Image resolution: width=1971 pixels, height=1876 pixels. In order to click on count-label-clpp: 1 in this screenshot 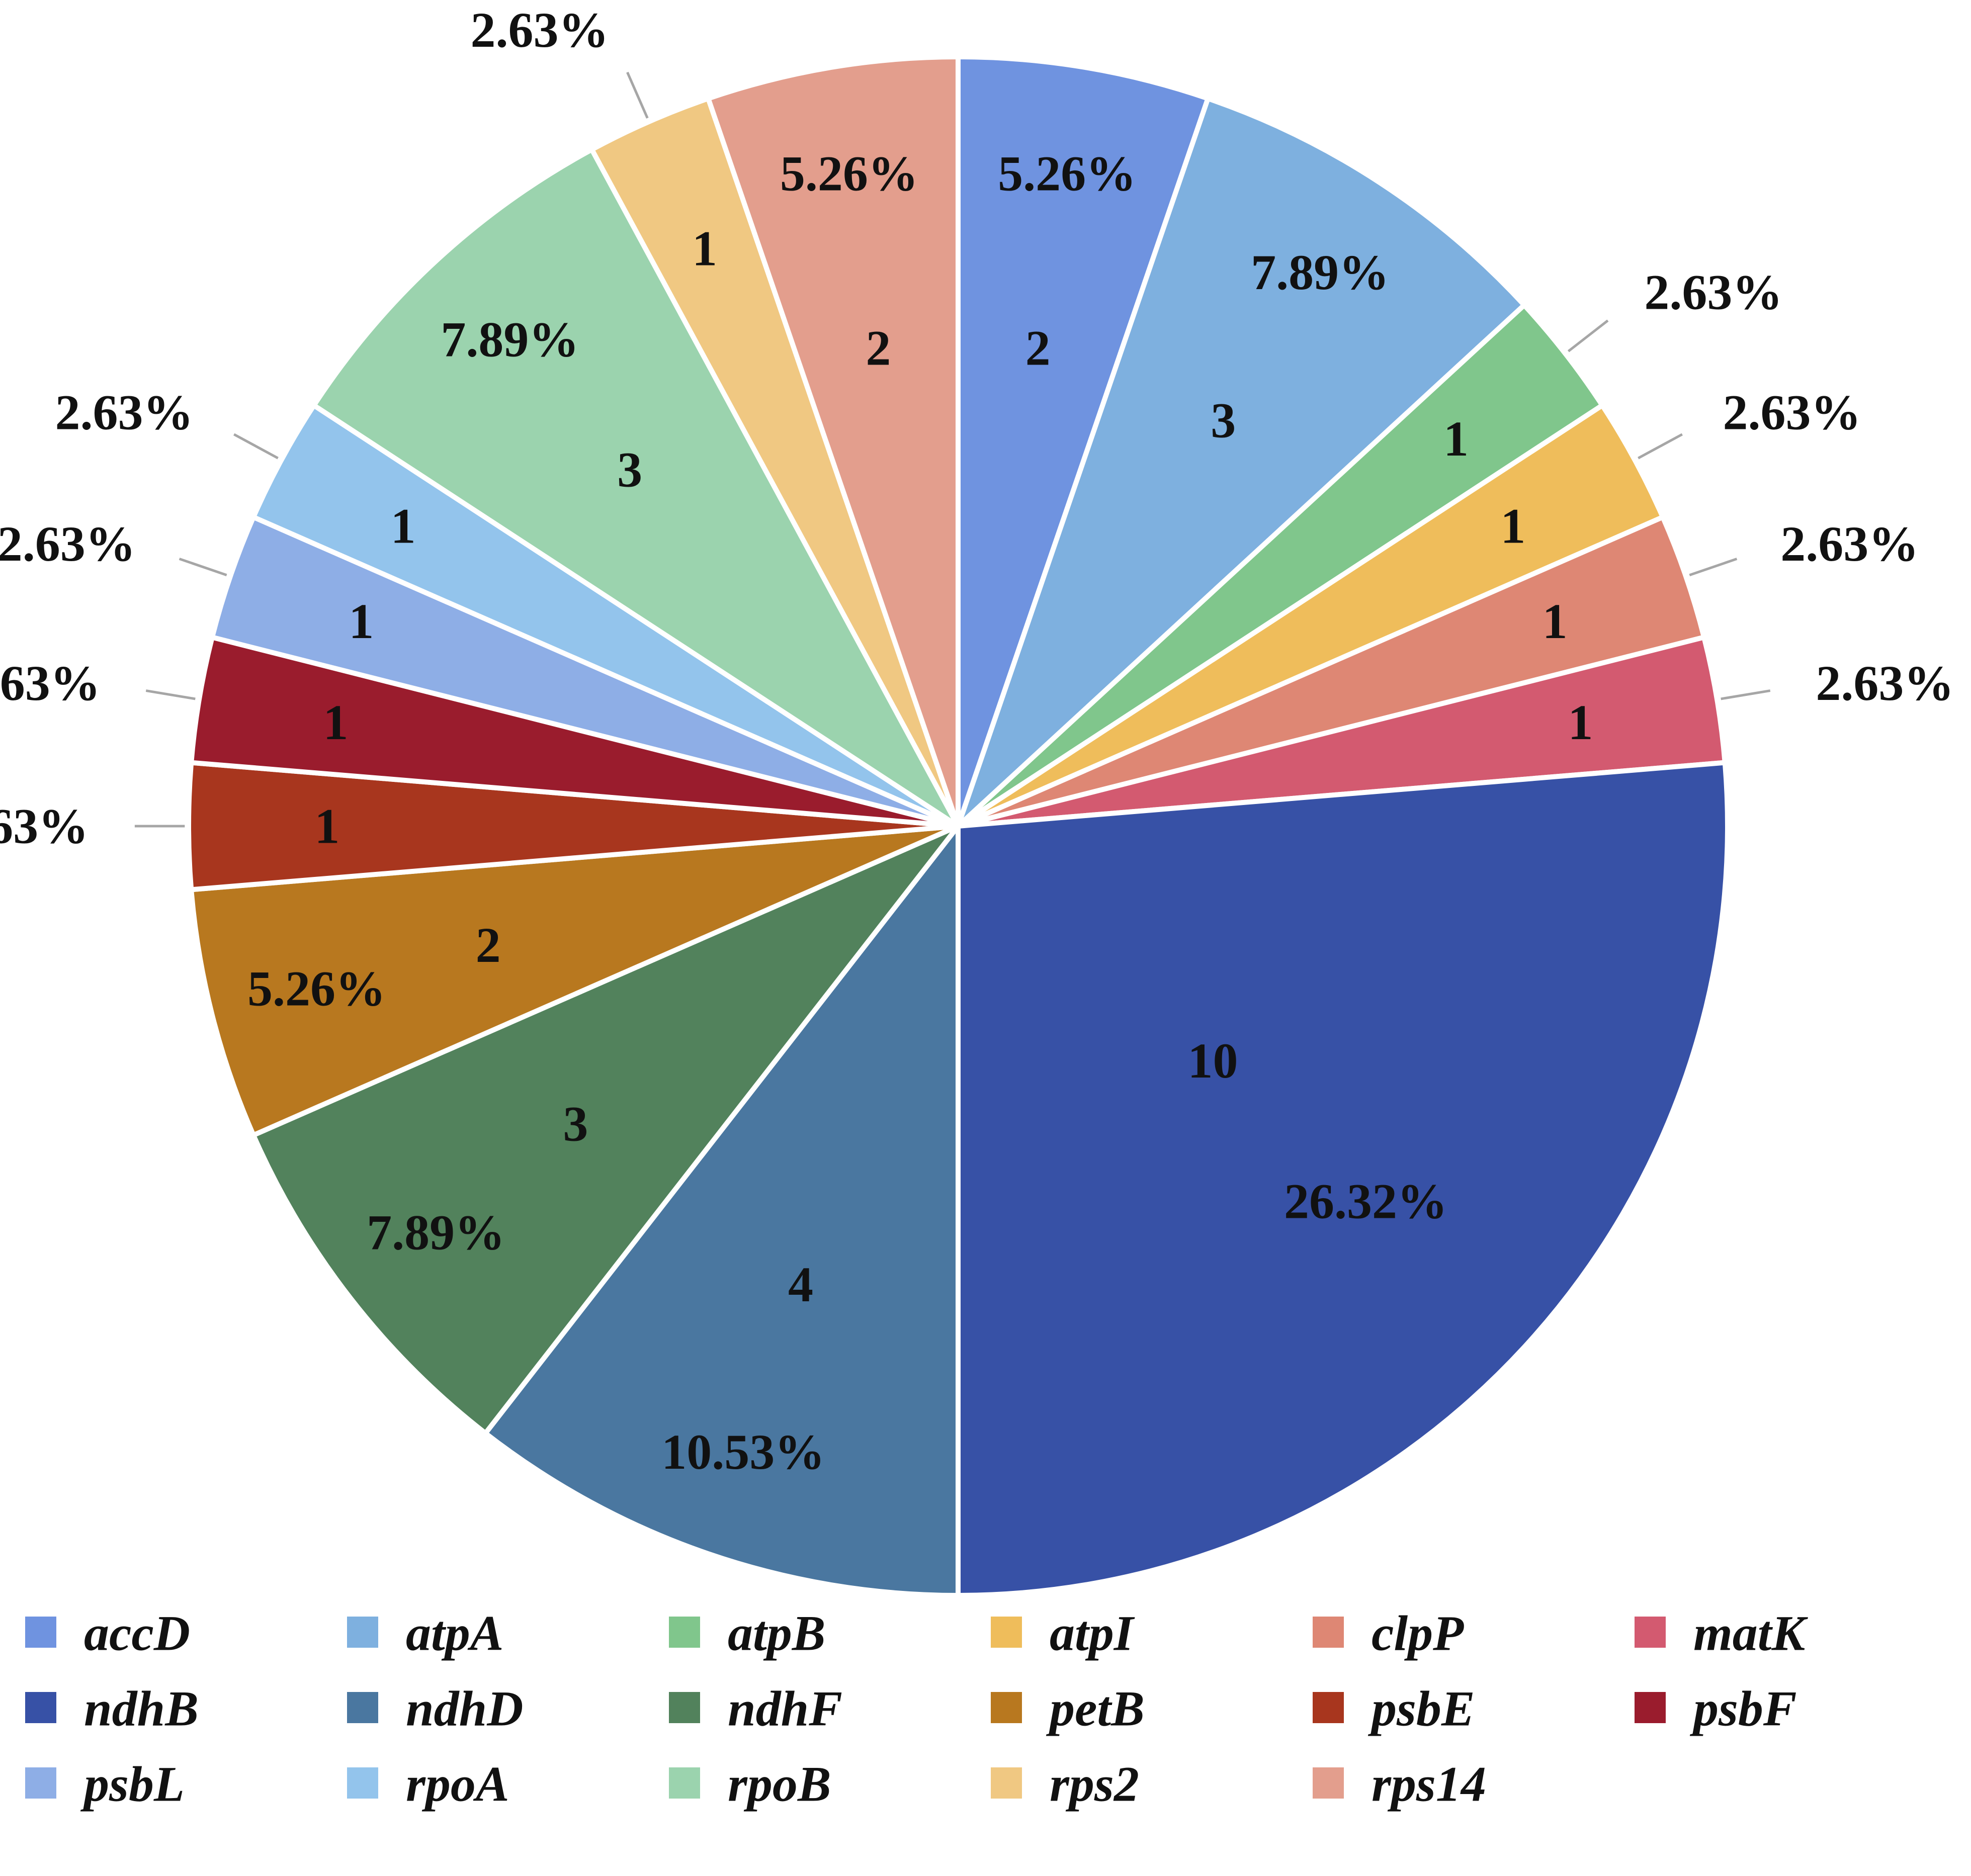, I will do `click(1555, 621)`.